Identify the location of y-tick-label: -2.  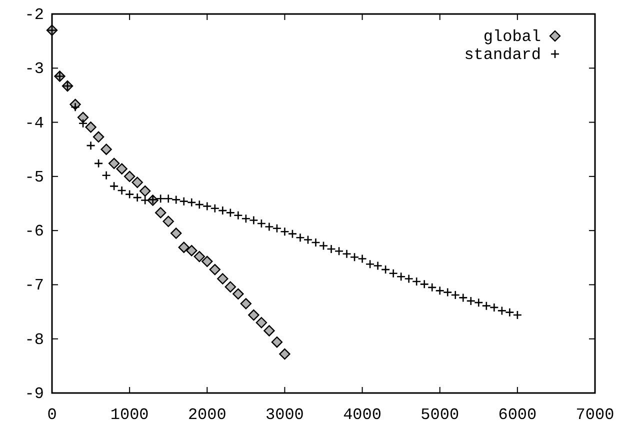
(34, 15).